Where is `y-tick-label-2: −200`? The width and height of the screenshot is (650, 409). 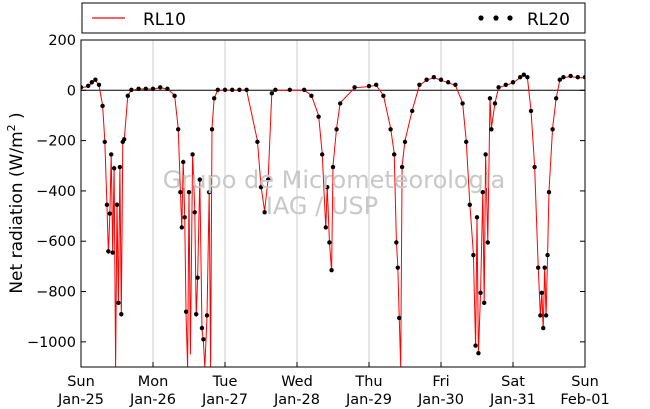
y-tick-label-2: −200 is located at coordinates (56, 142).